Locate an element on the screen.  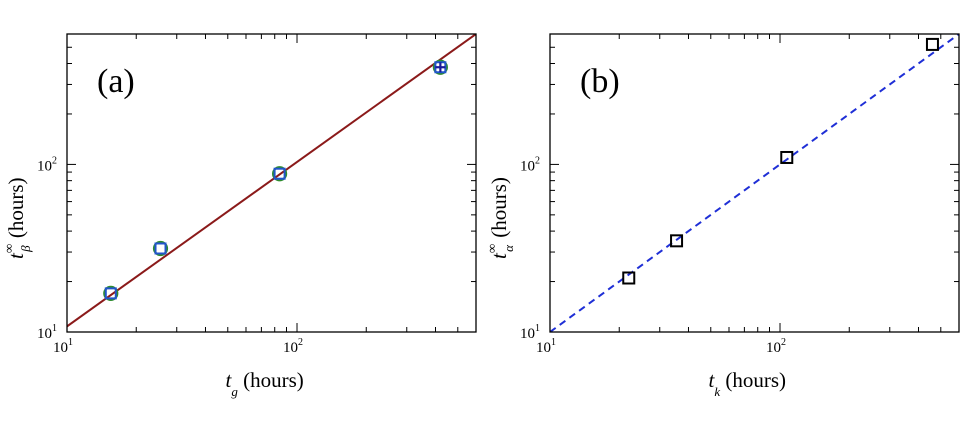
axis-label-subscript: α is located at coordinates (508, 248).